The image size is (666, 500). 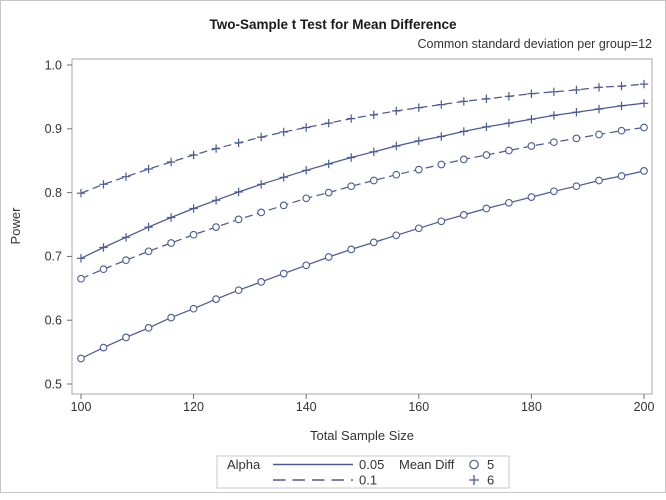 I want to click on legend-alpha-005-label: 0.05, so click(x=371, y=464).